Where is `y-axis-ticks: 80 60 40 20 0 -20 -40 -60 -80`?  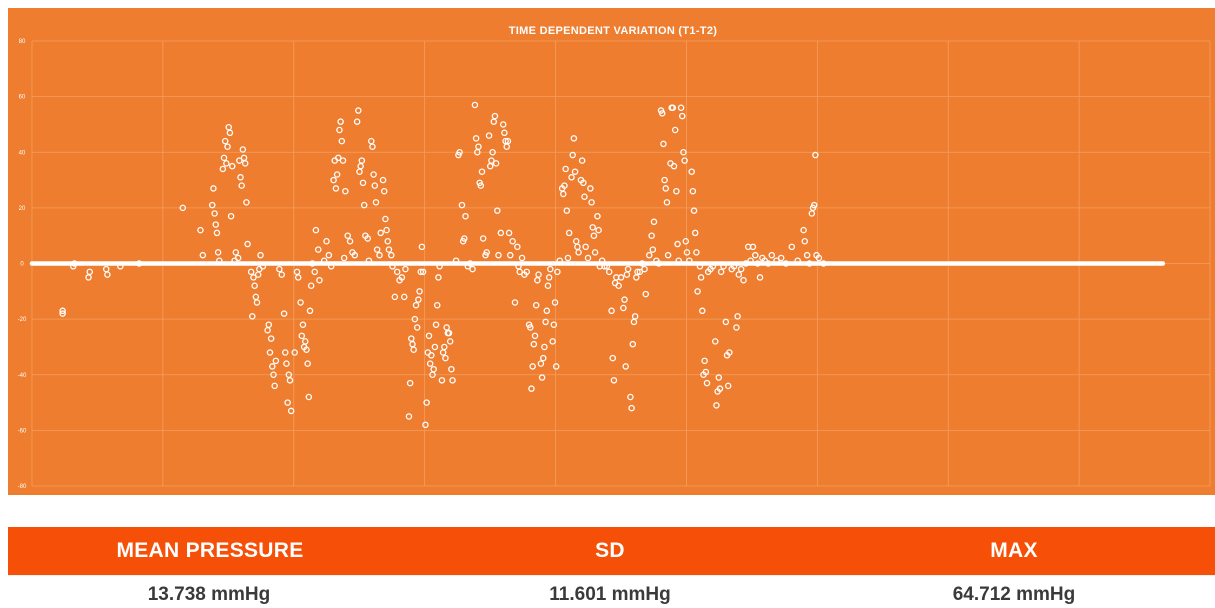 y-axis-ticks: 80 60 40 20 0 -20 -40 -60 -80 is located at coordinates (22, 264).